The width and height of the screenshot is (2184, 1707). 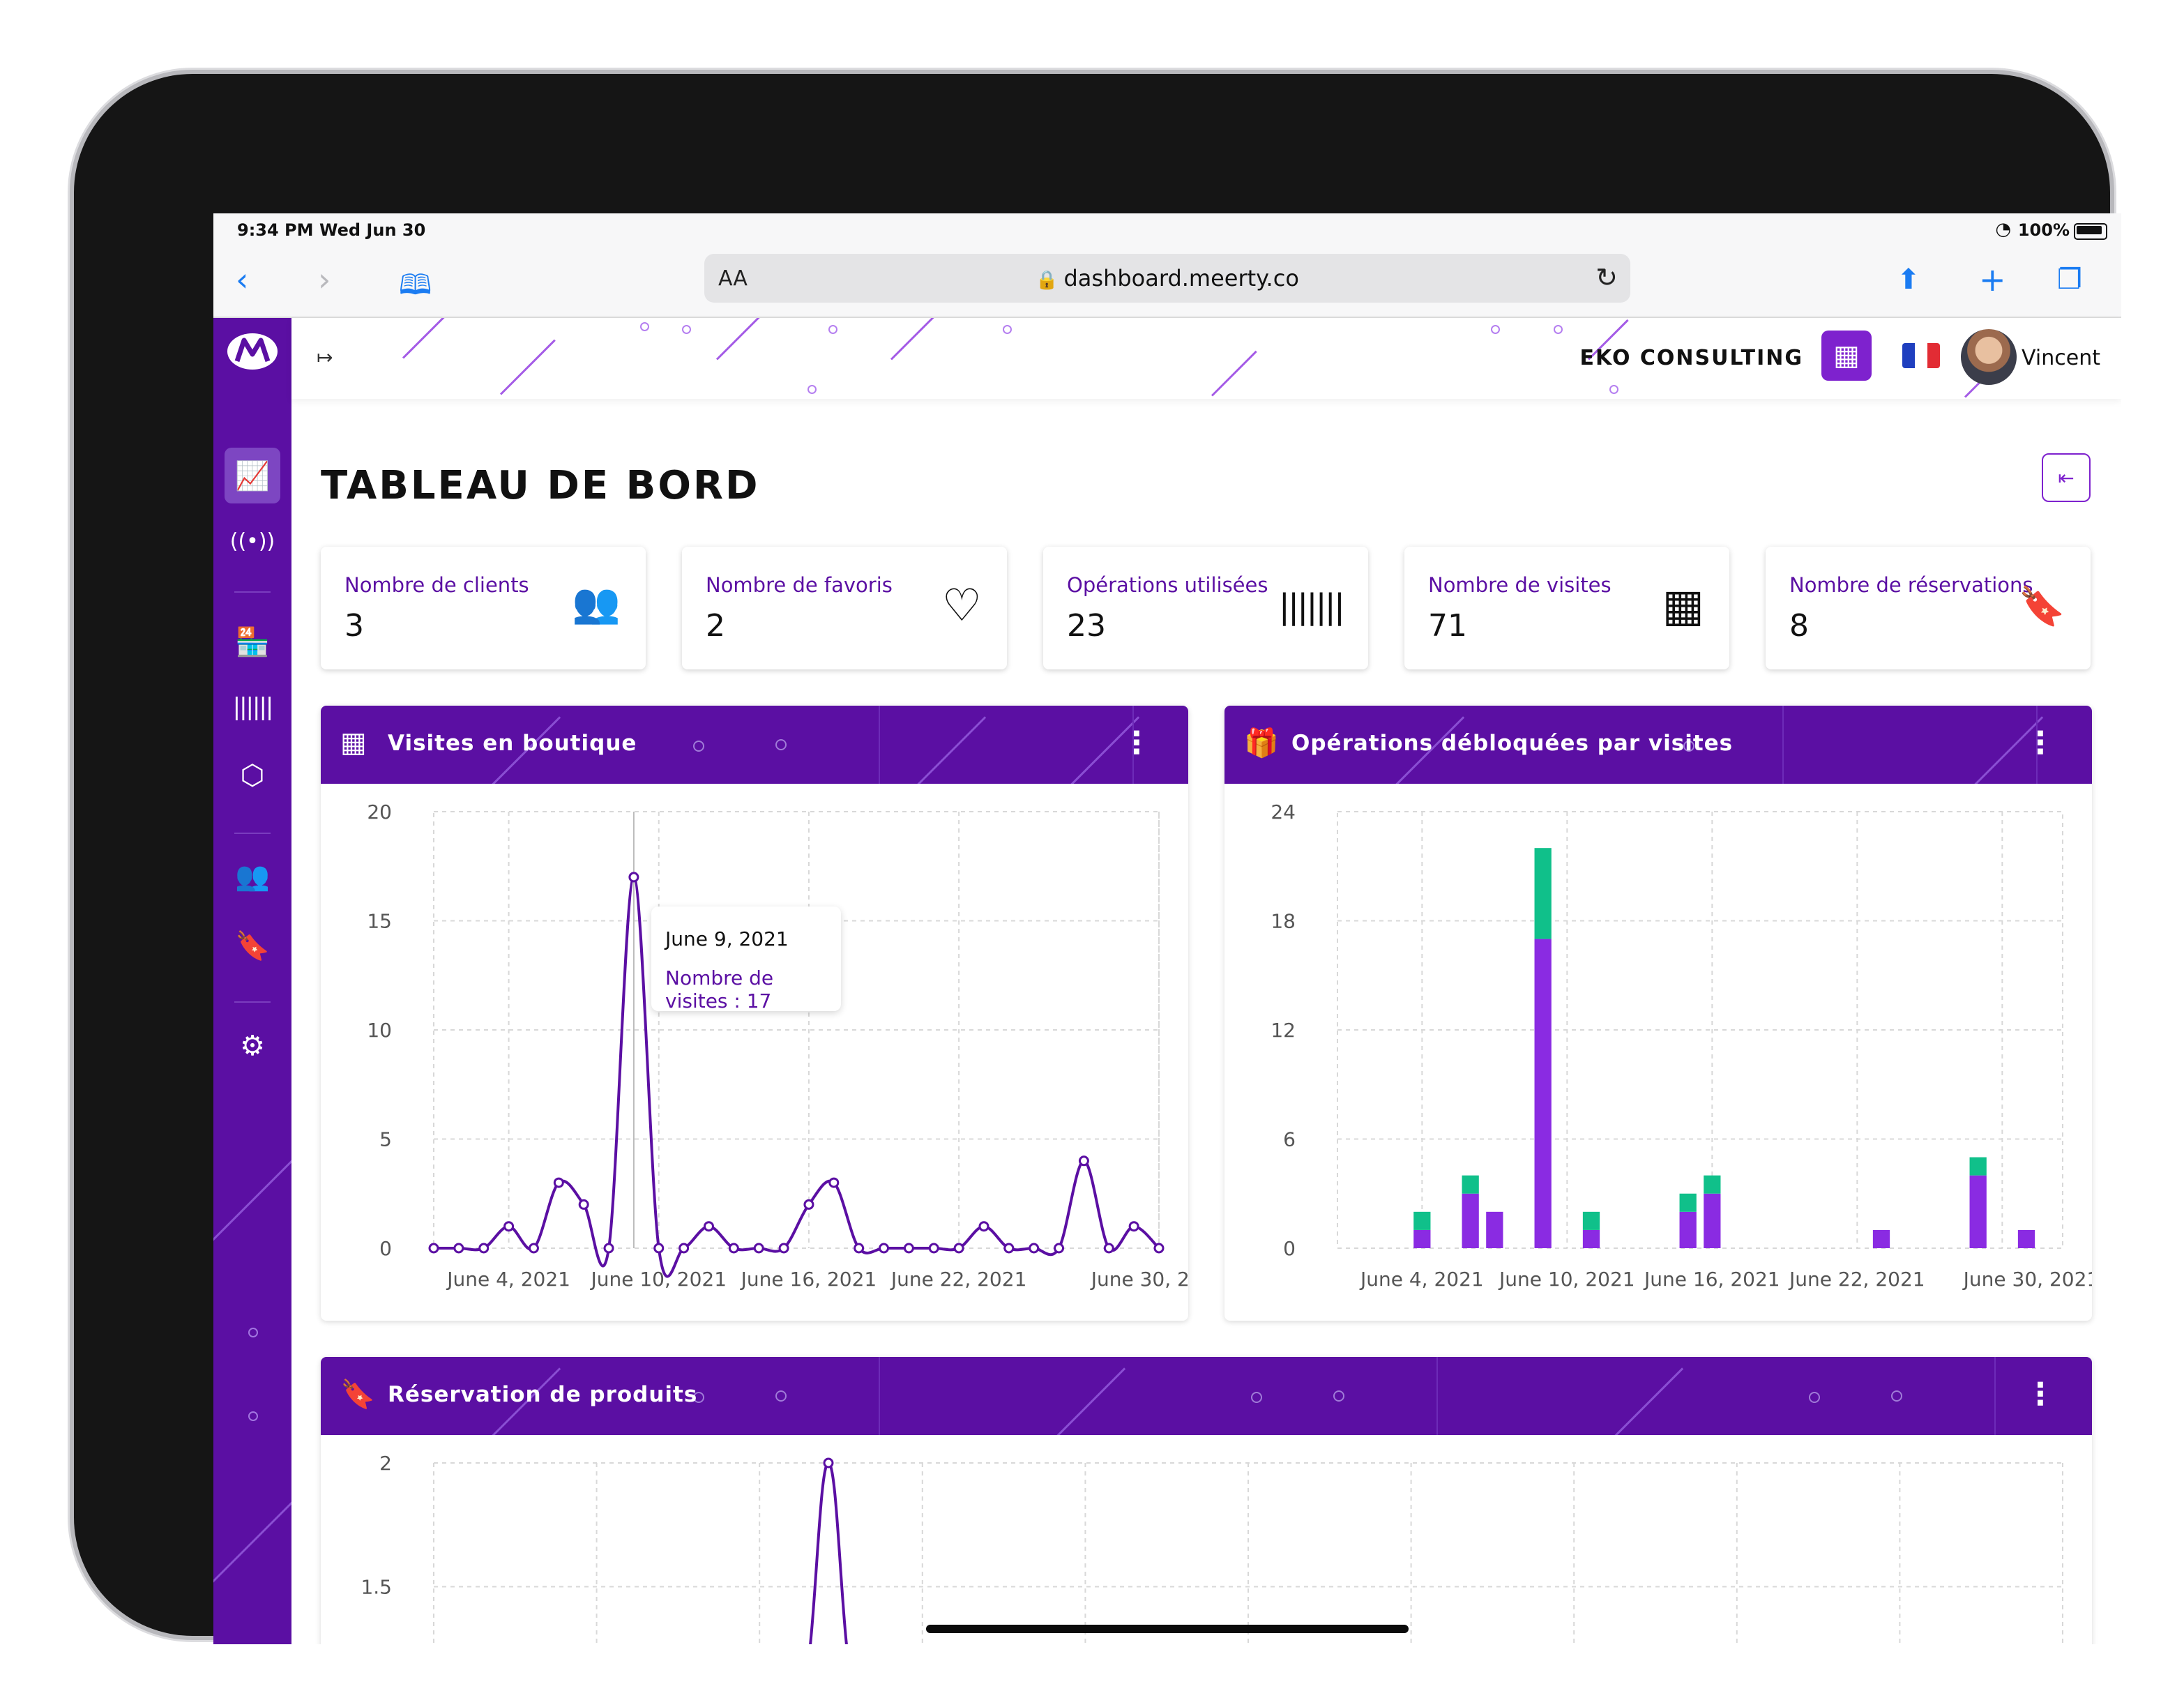 I want to click on stat-value: 71, so click(x=1447, y=626).